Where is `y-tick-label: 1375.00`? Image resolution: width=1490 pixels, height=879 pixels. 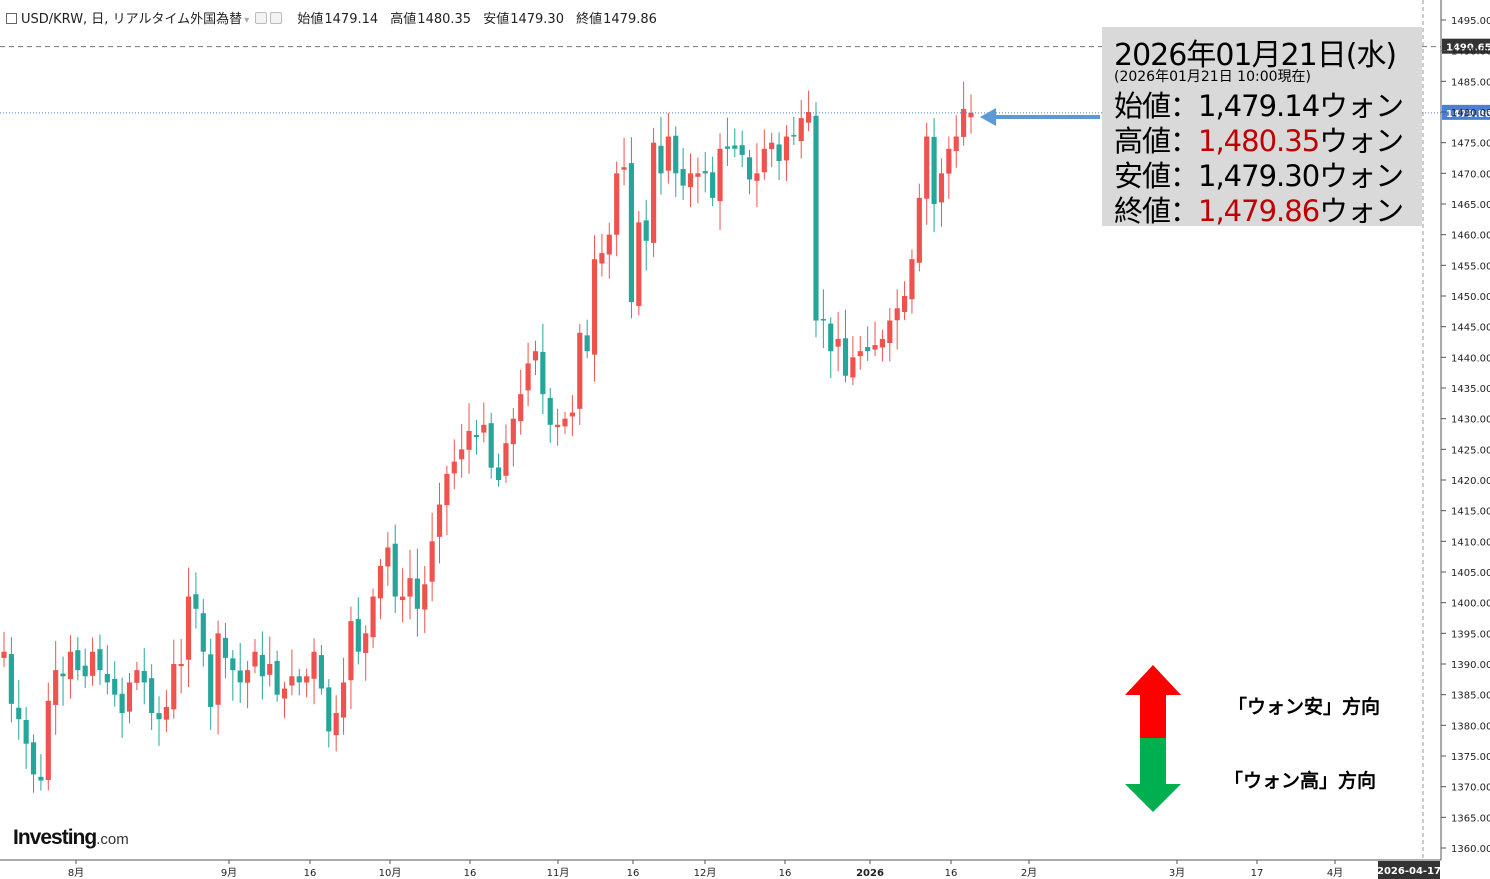
y-tick-label: 1375.00 is located at coordinates (1470, 757).